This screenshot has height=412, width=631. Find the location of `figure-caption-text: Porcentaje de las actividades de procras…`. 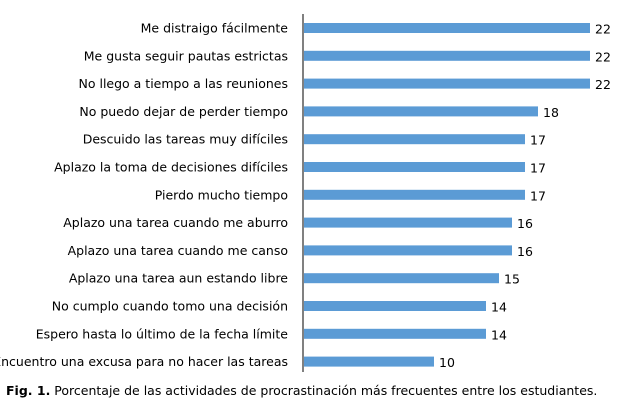

figure-caption-text: Porcentaje de las actividades de procras… is located at coordinates (324, 390).